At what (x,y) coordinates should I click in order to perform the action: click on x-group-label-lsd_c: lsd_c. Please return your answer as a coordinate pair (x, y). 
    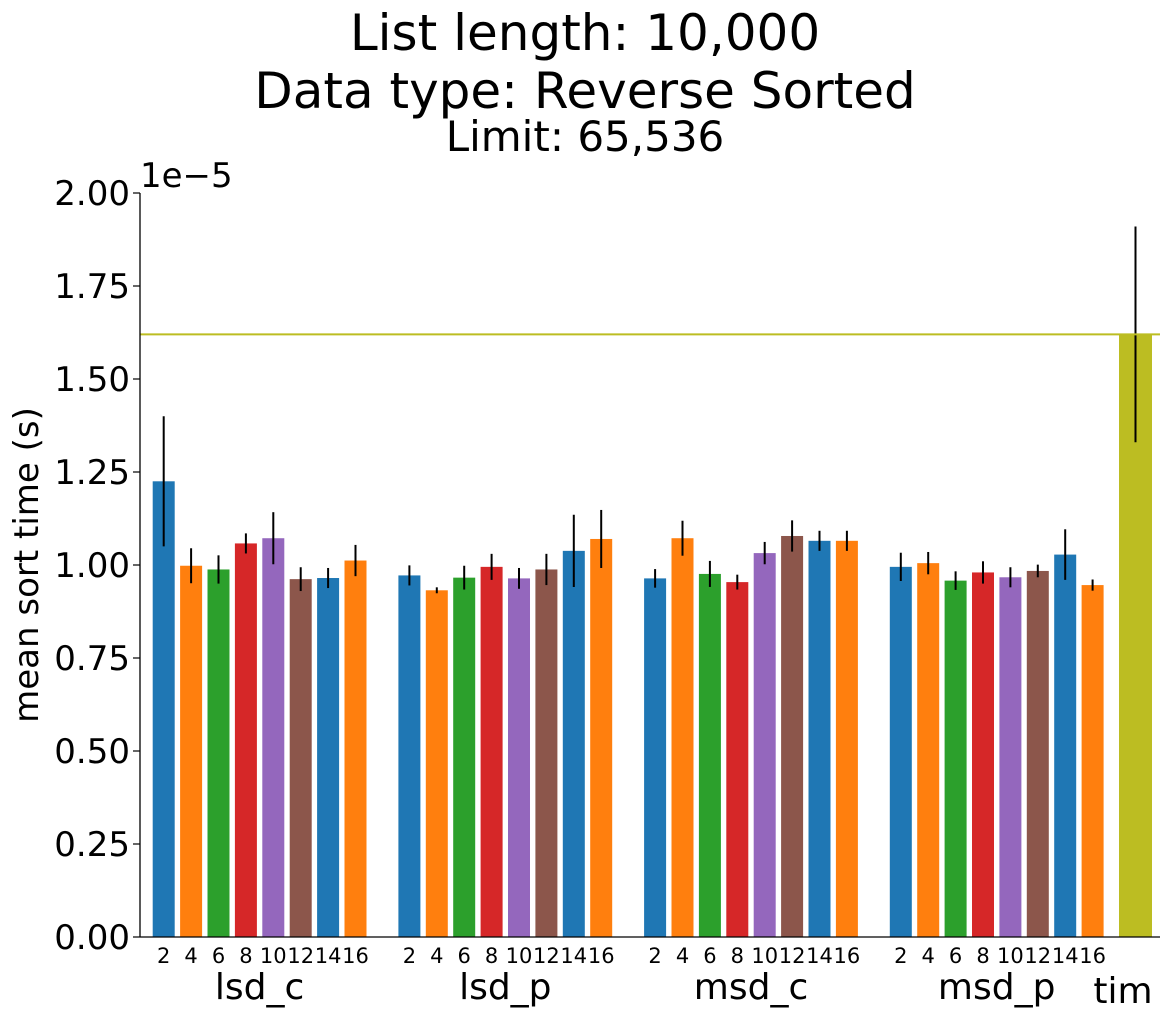
    Looking at the image, I should click on (259, 987).